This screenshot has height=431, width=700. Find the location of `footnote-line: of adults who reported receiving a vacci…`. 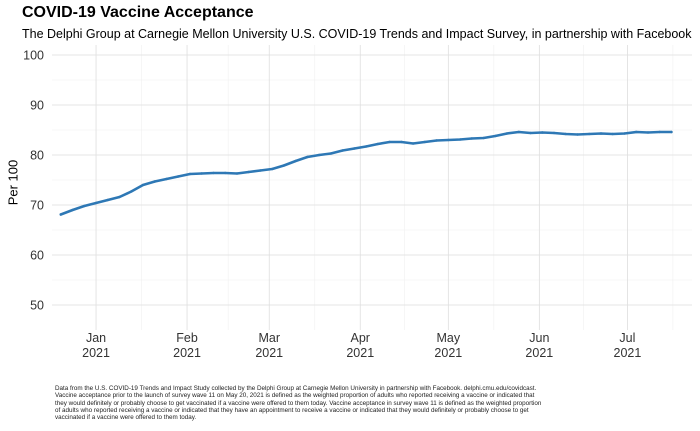

footnote-line: of adults who reported receiving a vacci… is located at coordinates (292, 410).